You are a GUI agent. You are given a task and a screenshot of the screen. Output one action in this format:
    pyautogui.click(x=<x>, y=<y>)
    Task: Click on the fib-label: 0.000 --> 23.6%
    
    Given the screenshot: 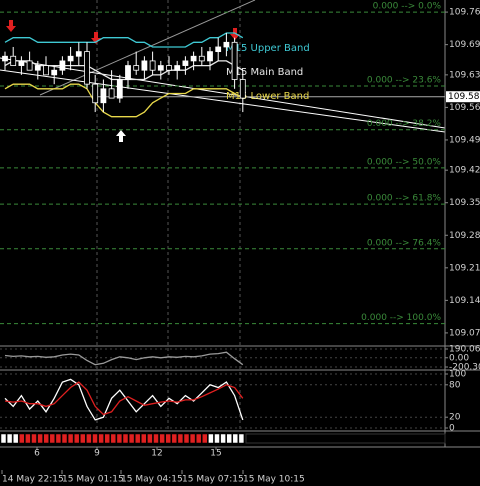 What is the action you would take?
    pyautogui.click(x=404, y=81)
    